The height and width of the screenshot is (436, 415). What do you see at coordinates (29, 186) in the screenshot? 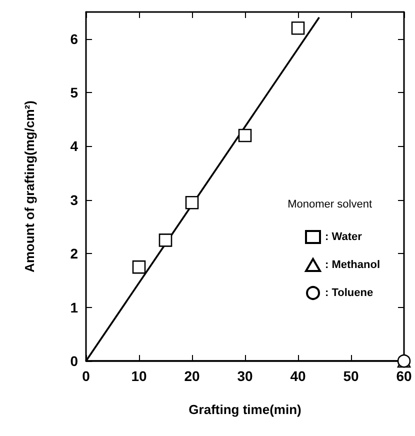
I see `y-axis-title: Amount of grafting(mg/cm²)` at bounding box center [29, 186].